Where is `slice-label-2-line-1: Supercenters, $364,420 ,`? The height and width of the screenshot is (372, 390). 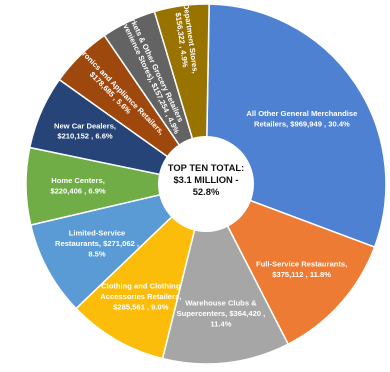
slice-label-2-line-1: Supercenters, $364,420 , is located at coordinates (221, 313).